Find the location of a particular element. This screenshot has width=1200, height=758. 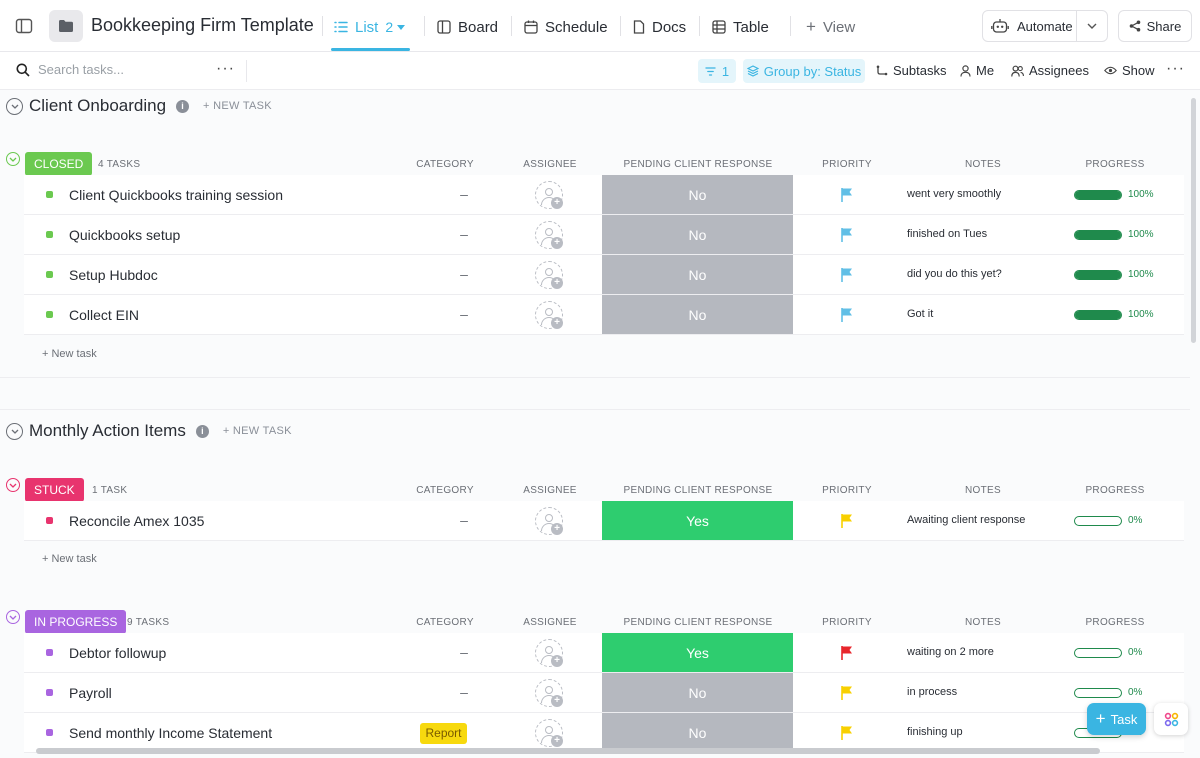

task-row: Quickbooks setup – + No finished on Tues 100% is located at coordinates (604, 235).